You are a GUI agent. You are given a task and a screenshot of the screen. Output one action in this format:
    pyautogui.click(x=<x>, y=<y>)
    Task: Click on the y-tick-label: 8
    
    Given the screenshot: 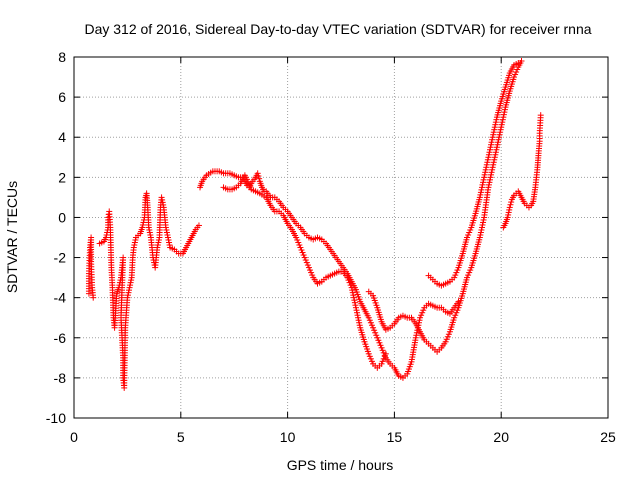 What is the action you would take?
    pyautogui.click(x=62, y=57)
    